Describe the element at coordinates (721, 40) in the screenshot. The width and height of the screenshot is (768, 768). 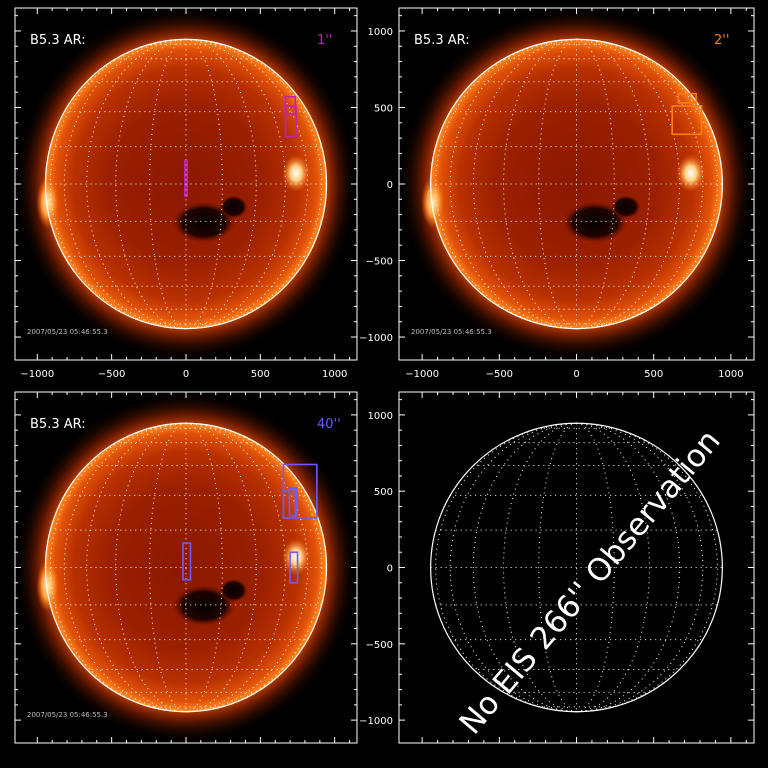
I see `slit-label: 2''` at that location.